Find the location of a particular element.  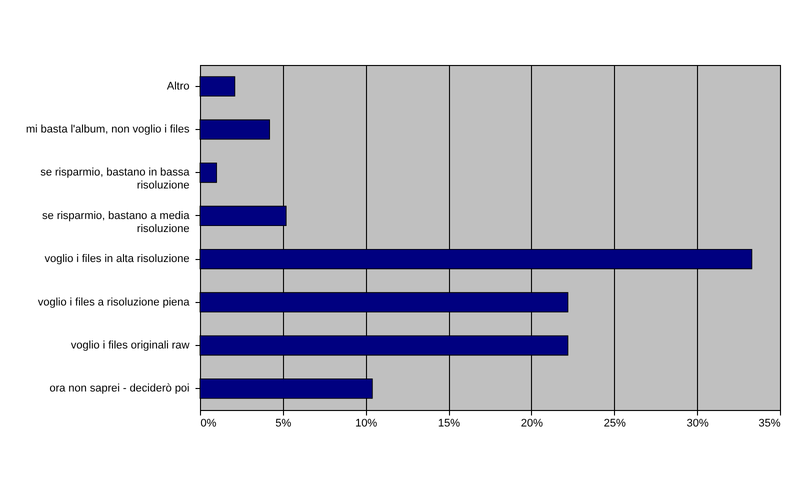

y-tick-label: voglio i files a risoluzione piena is located at coordinates (114, 302).